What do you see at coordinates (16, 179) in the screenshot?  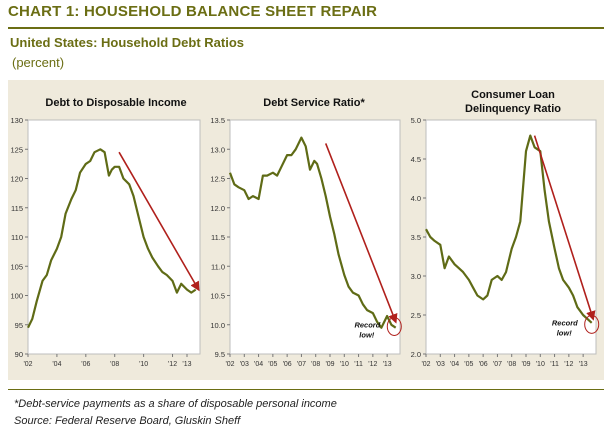 I see `chart1-ytick-label: 120` at bounding box center [16, 179].